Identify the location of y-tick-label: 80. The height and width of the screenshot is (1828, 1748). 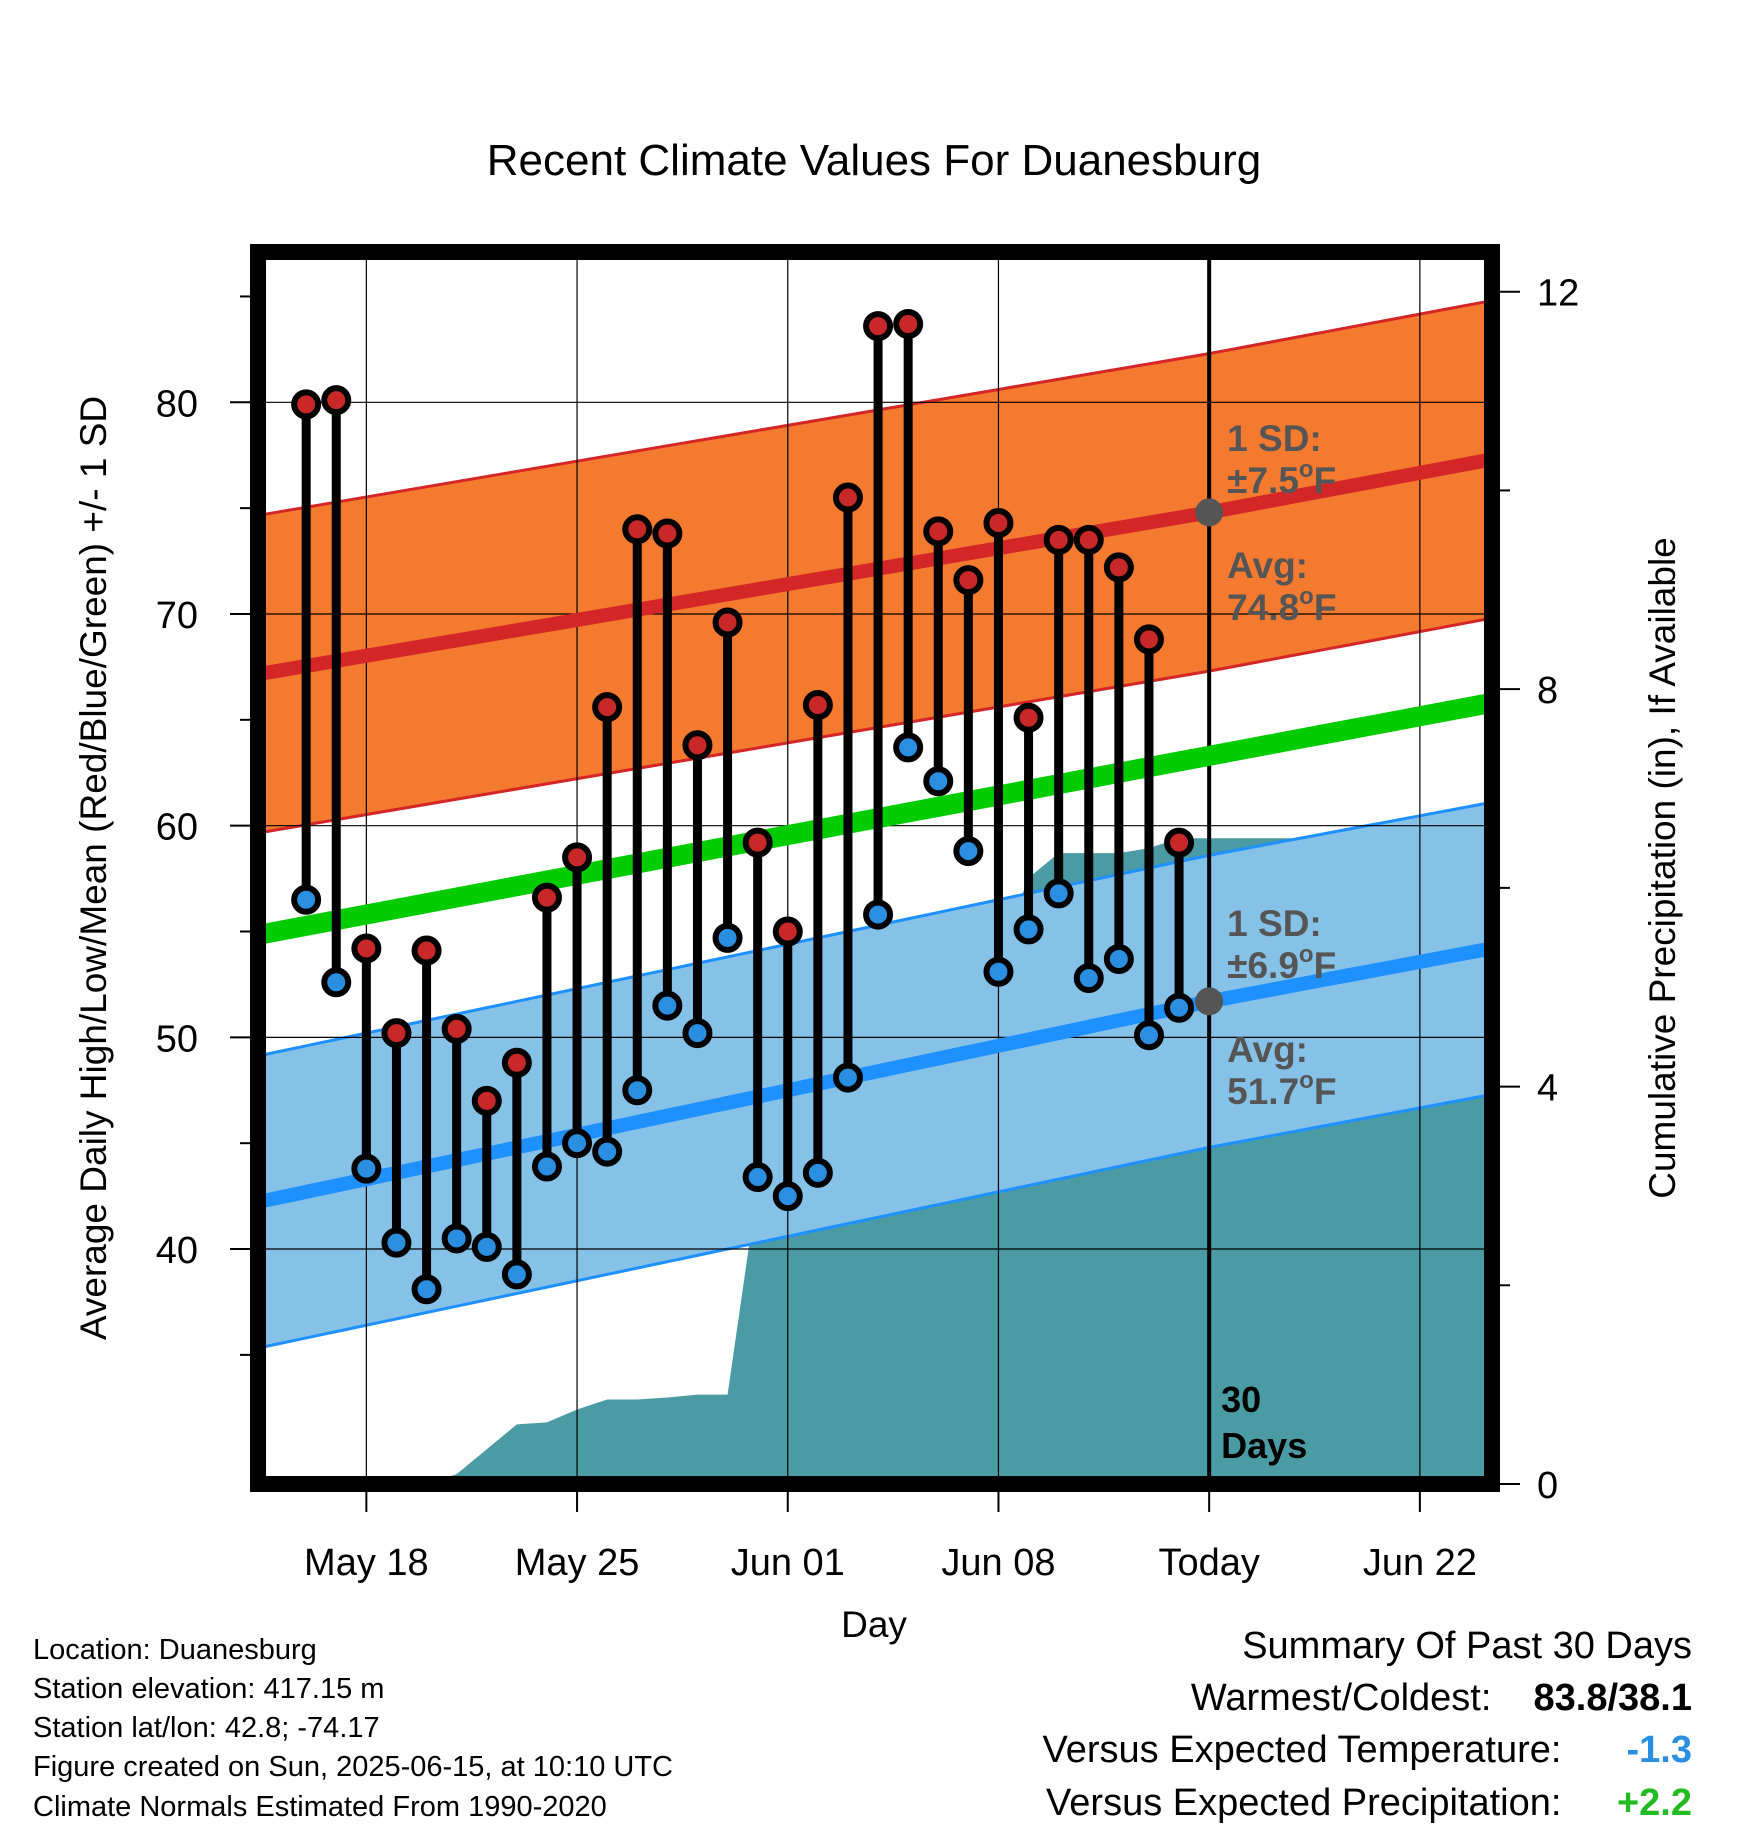
(177, 404).